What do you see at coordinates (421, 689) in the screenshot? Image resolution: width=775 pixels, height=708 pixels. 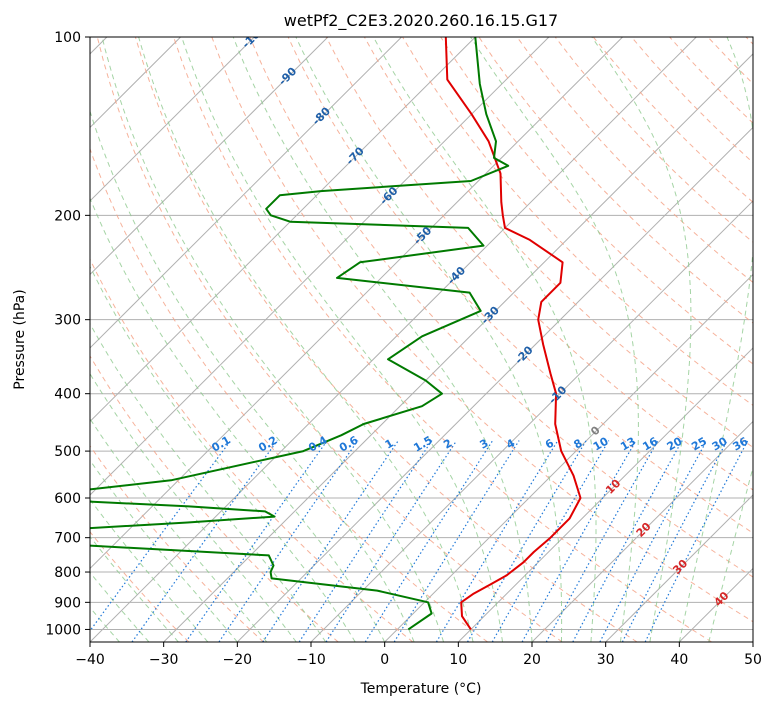 I see `x-axis-label: Temperature (°C)` at bounding box center [421, 689].